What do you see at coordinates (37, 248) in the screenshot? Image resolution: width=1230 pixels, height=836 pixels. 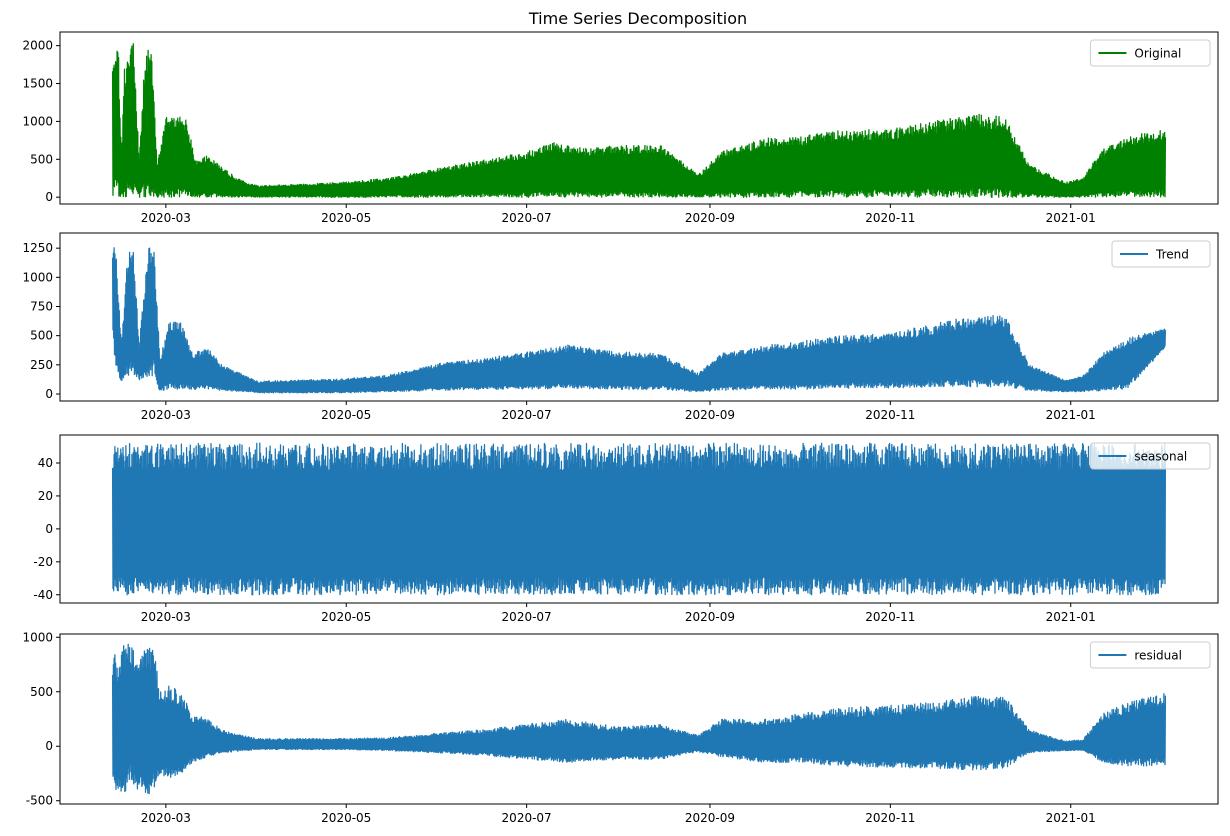 I see `y-tick-label: 1250` at bounding box center [37, 248].